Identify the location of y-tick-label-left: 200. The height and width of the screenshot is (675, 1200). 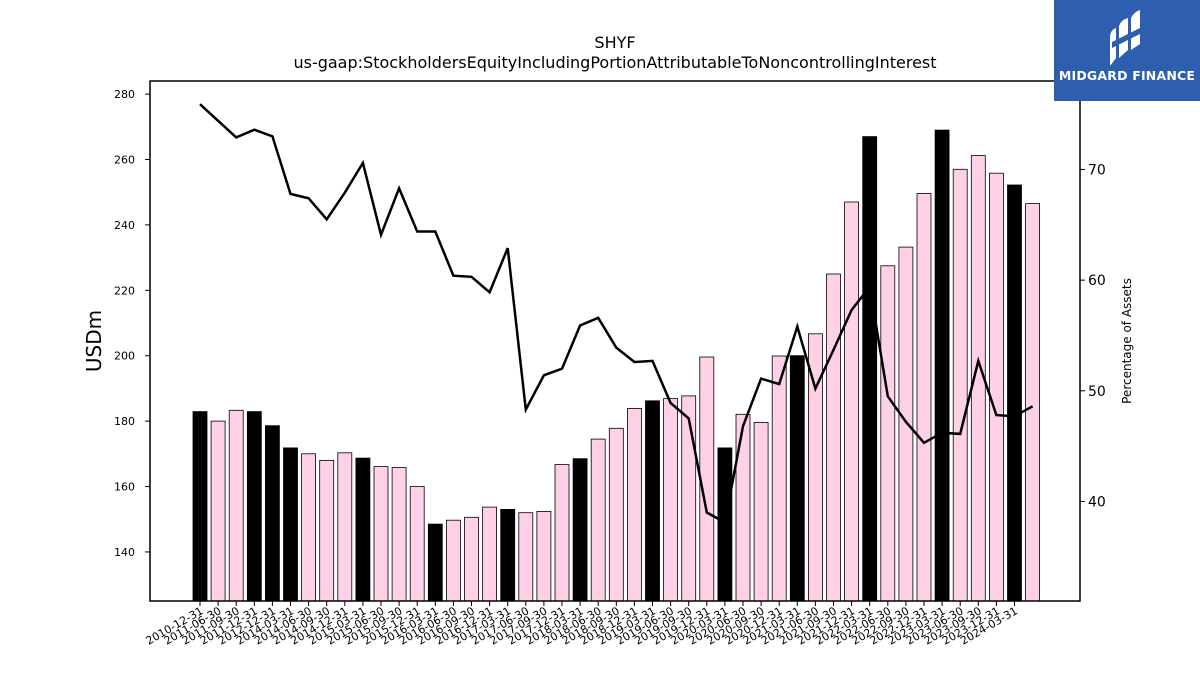
(124, 356).